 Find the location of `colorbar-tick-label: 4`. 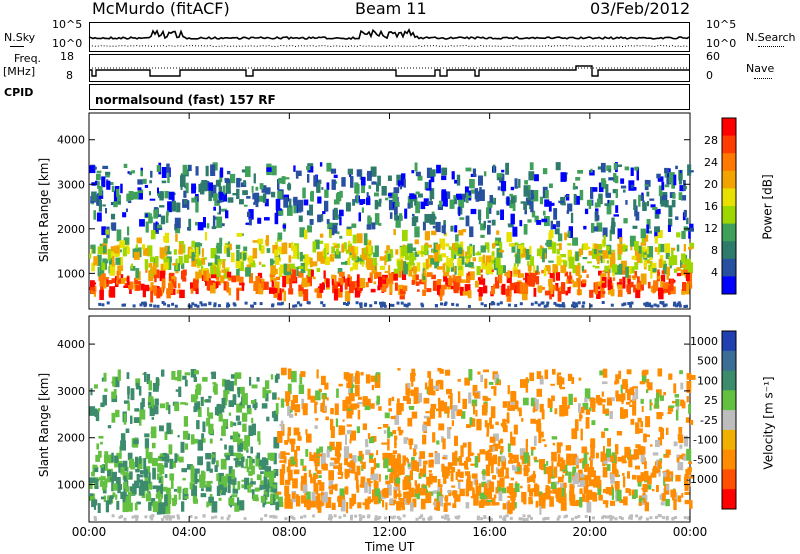

colorbar-tick-label: 4 is located at coordinates (714, 272).